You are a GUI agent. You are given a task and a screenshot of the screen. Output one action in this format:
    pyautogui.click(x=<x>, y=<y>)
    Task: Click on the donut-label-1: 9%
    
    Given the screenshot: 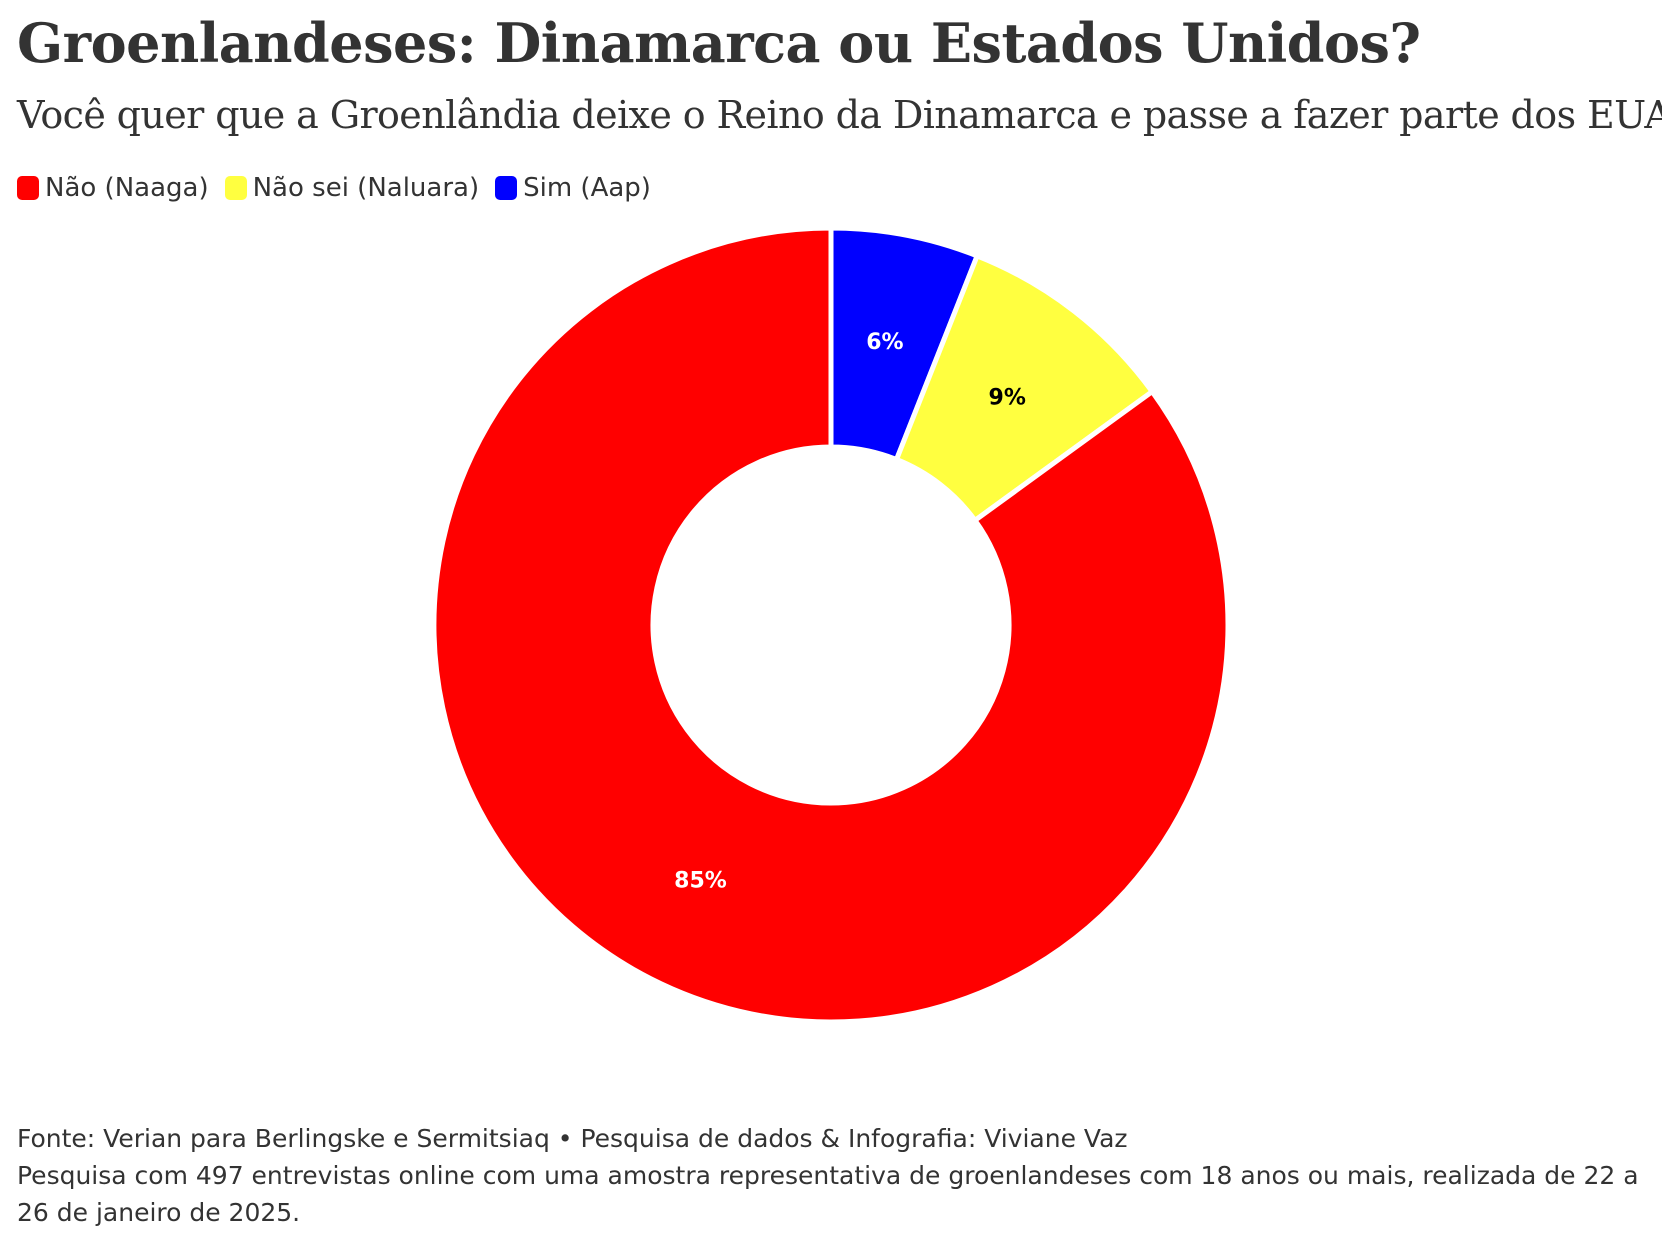 What is the action you would take?
    pyautogui.click(x=1007, y=397)
    